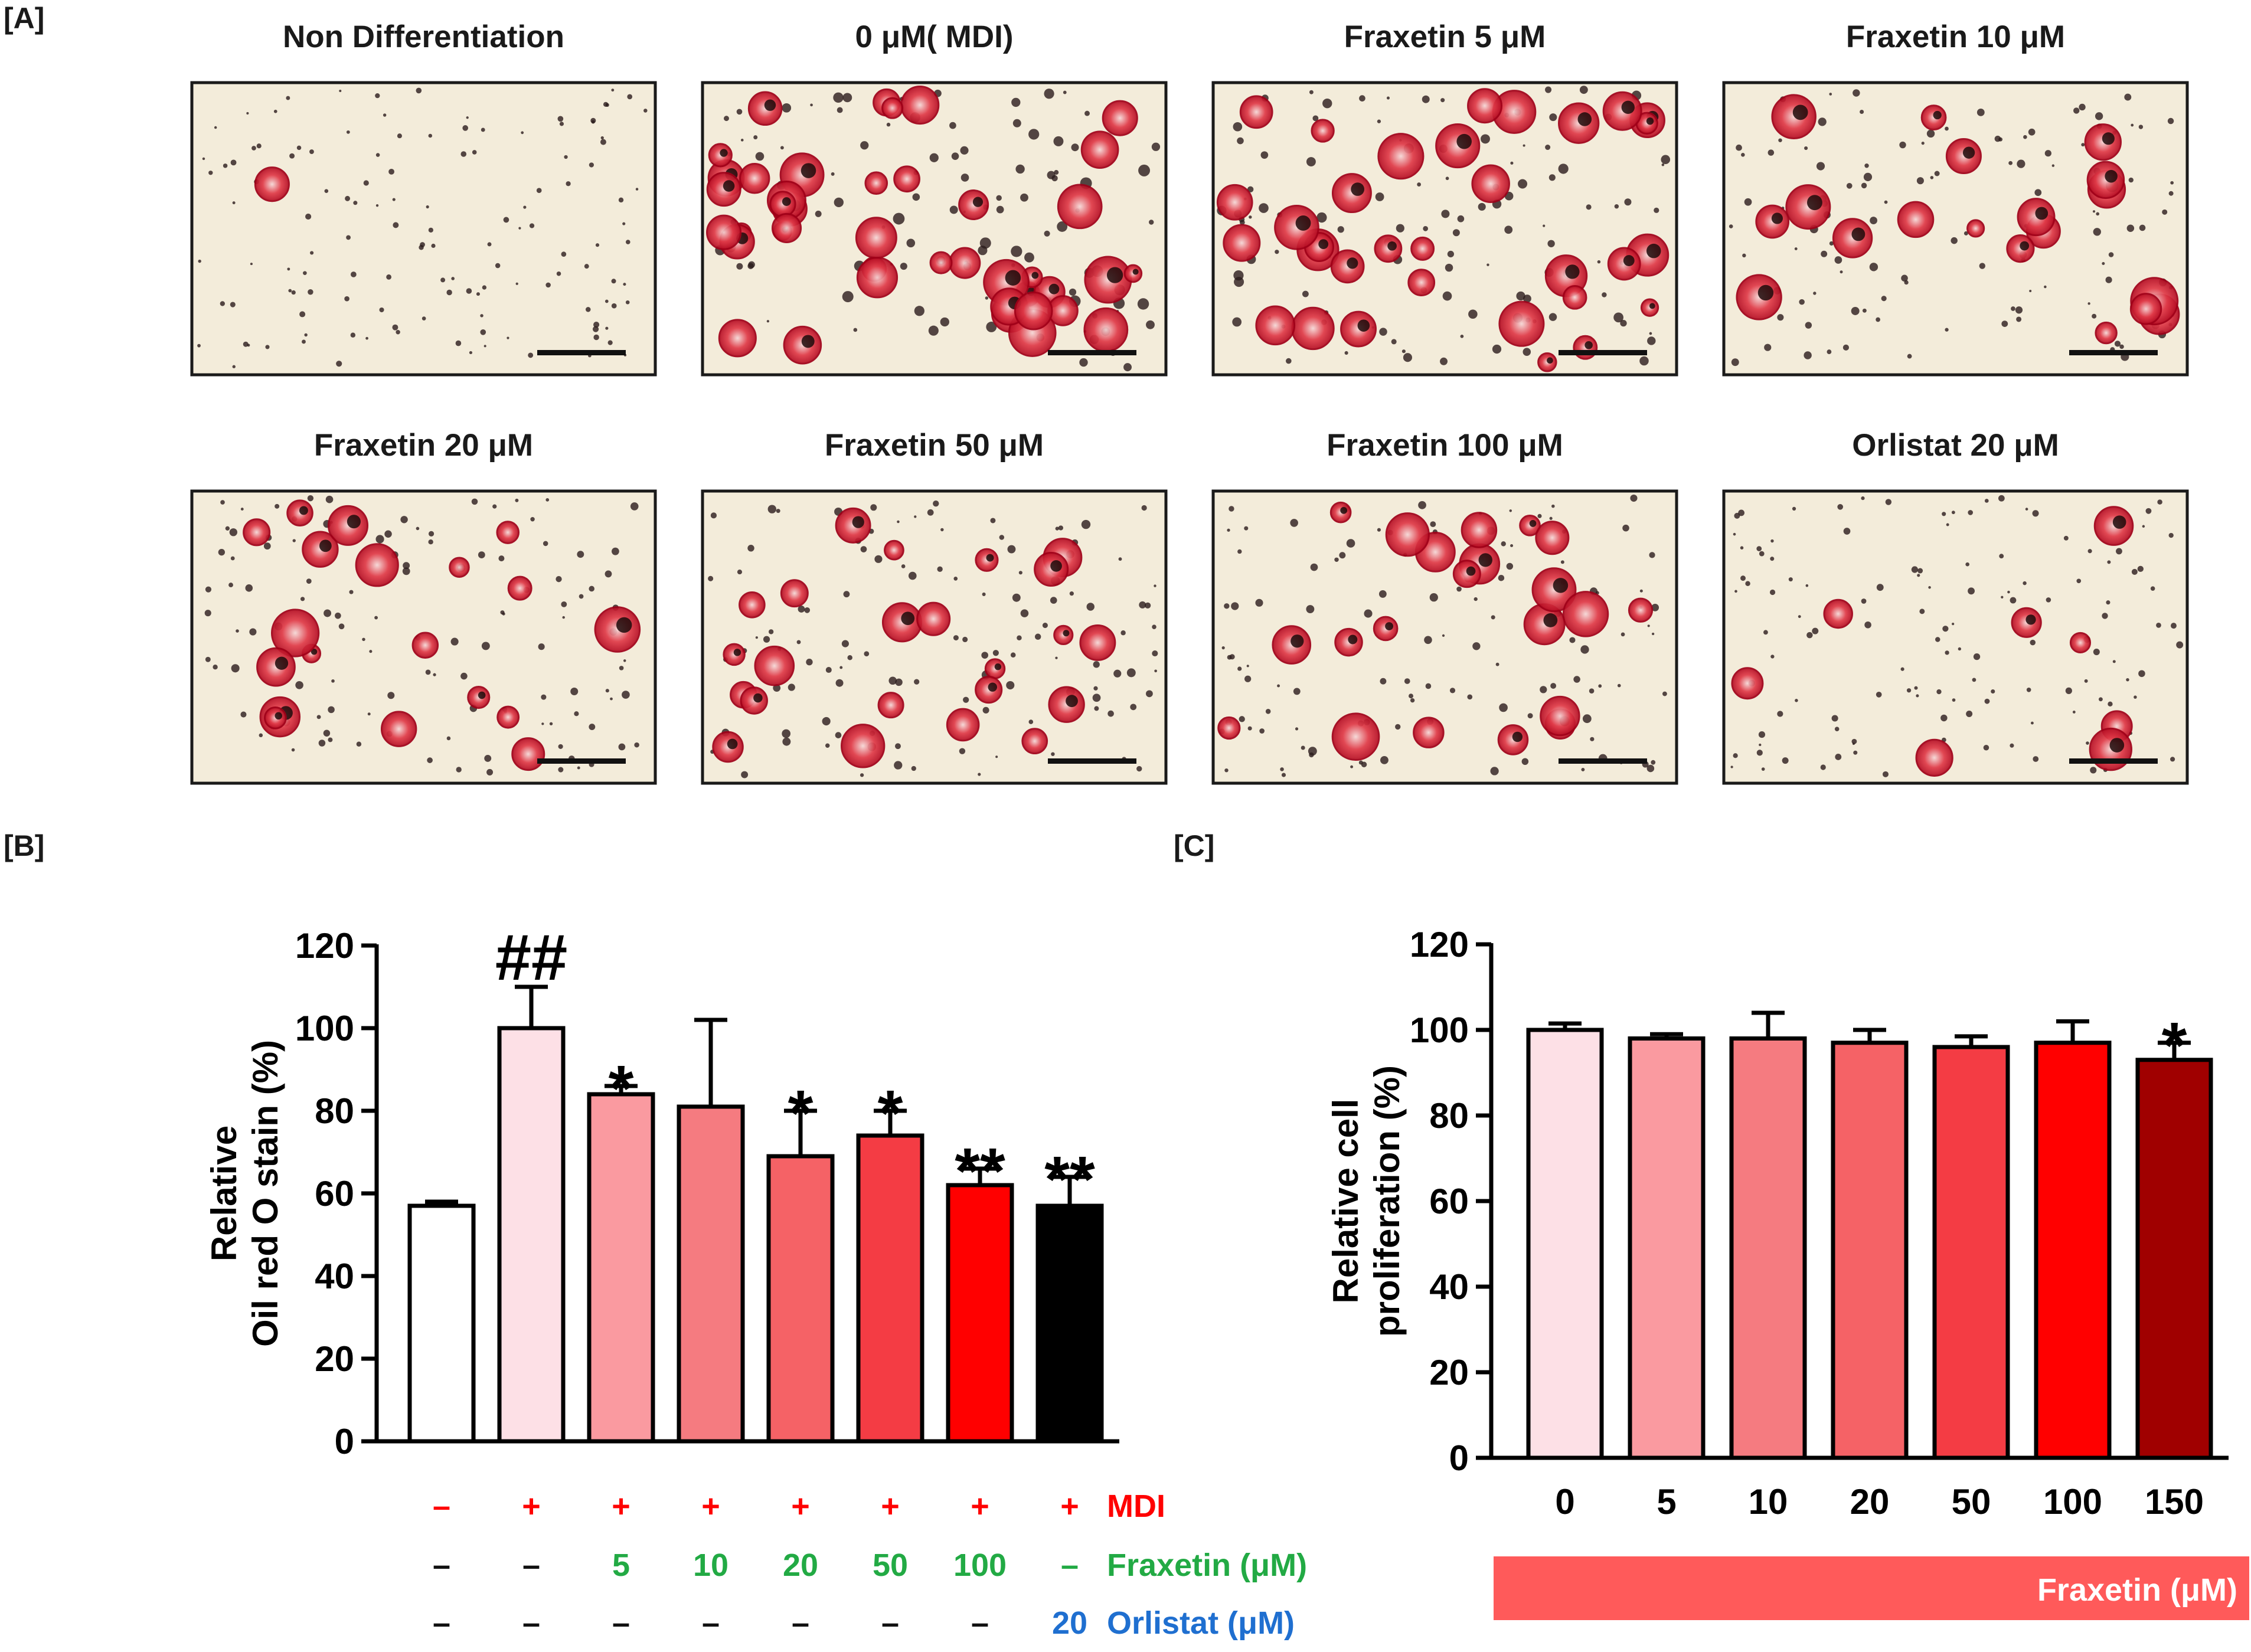 This screenshot has height=1652, width=2251. Describe the element at coordinates (244, 1194) in the screenshot. I see `y-axis-label: RelativeOil red O stain (%)` at that location.